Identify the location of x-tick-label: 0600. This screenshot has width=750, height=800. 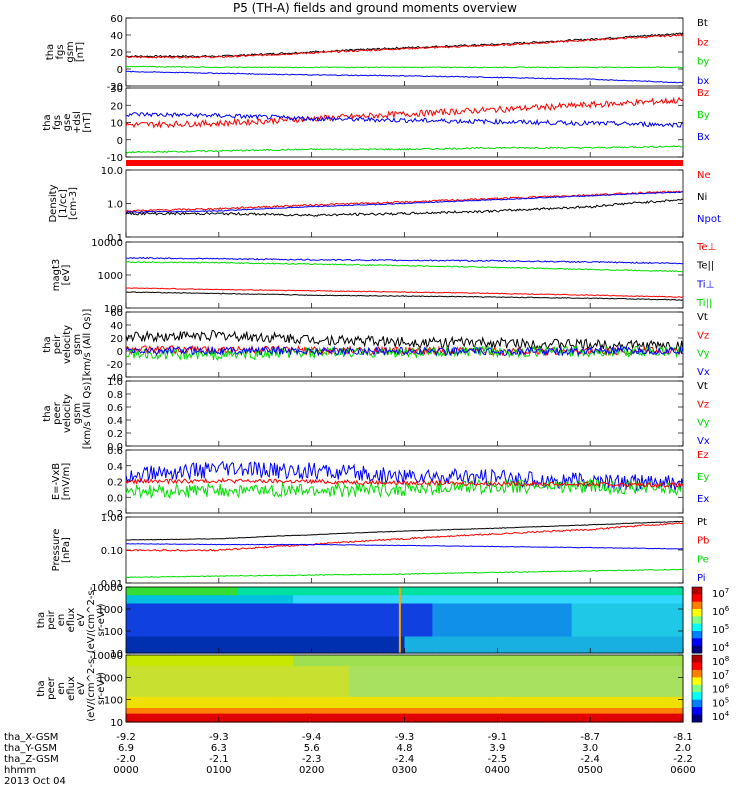
(682, 770).